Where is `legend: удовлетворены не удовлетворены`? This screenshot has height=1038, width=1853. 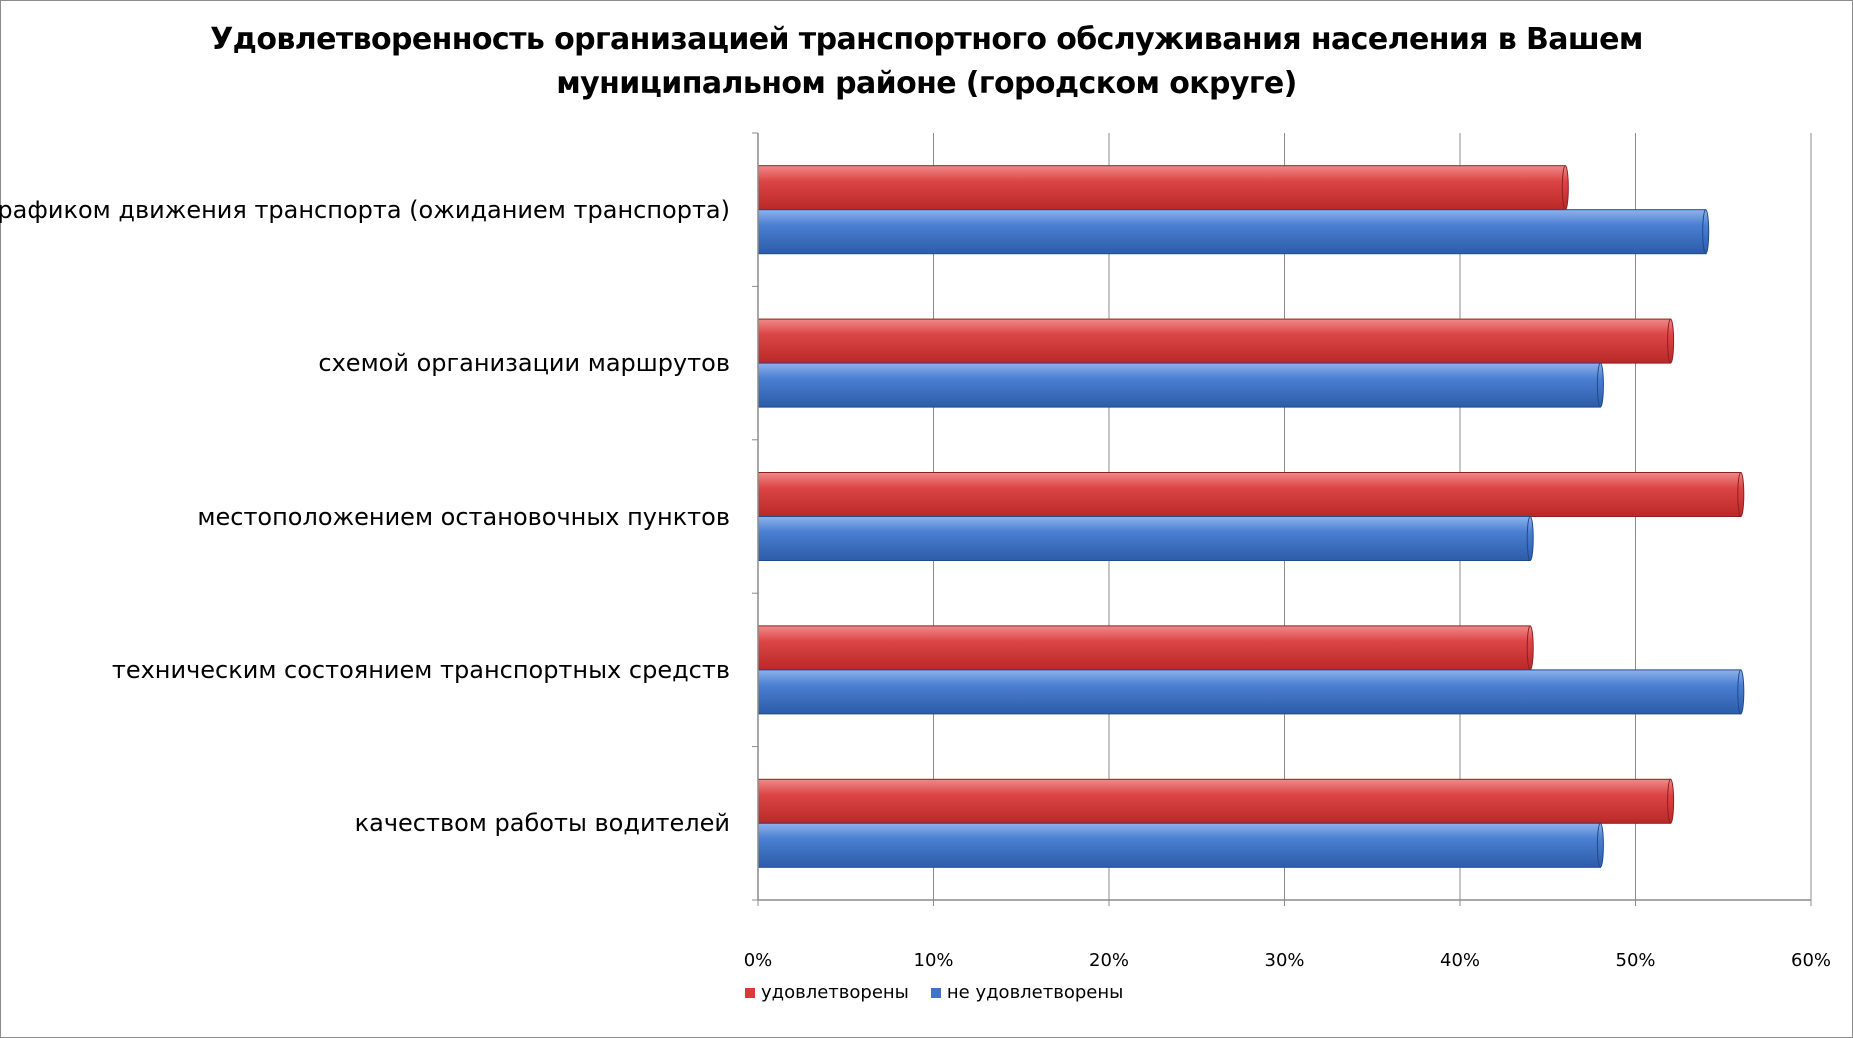 legend: удовлетворены не удовлетворены is located at coordinates (945, 992).